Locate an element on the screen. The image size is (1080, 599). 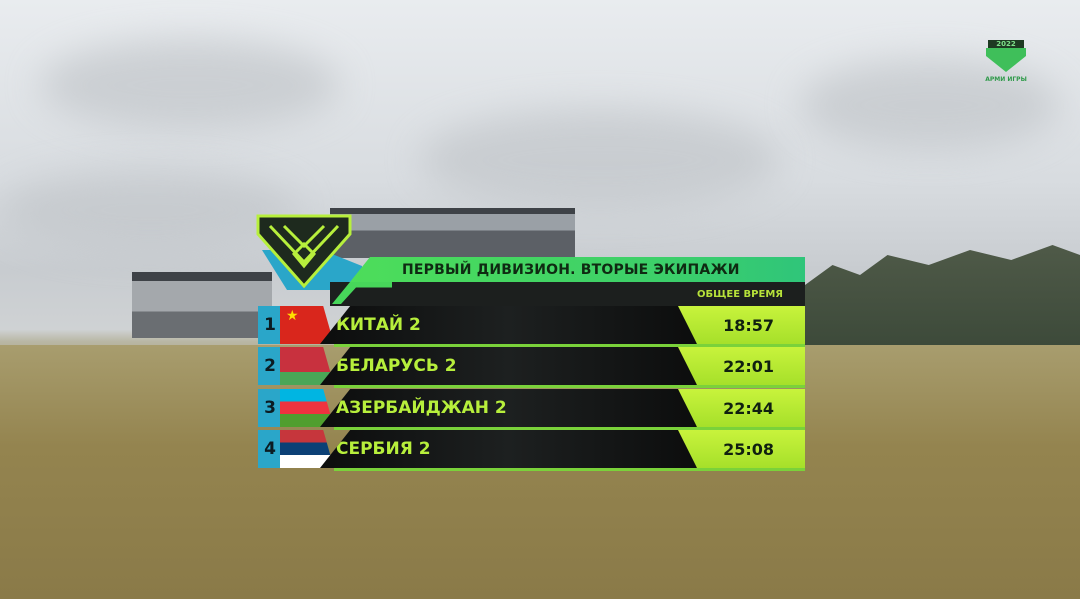
table-row: 1 ★ КИТАЙ 2 18:57 is located at coordinates (531, 326).